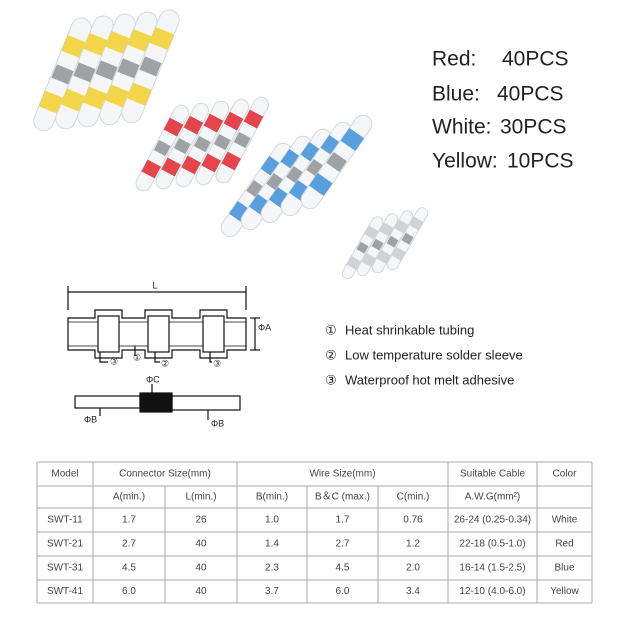 The height and width of the screenshot is (625, 625). Describe the element at coordinates (272, 591) in the screenshot. I see `table-cell: 3.7` at that location.